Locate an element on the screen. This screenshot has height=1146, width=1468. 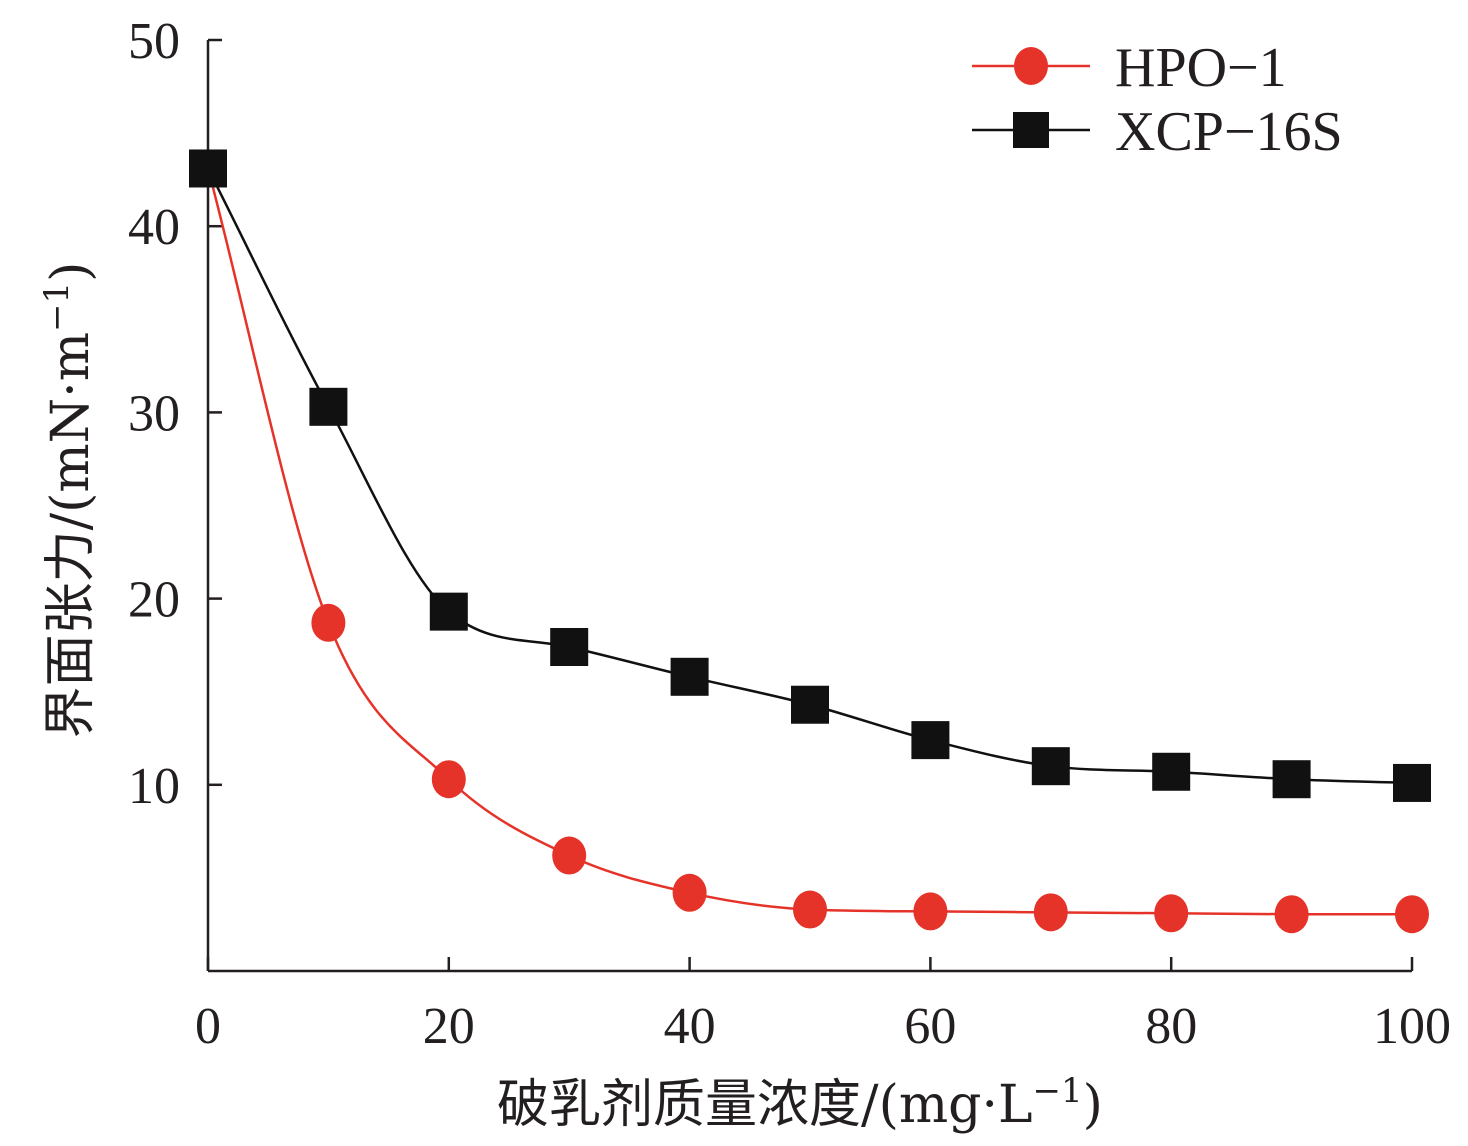
x-axis-title: 破乳剂质量浓度/(mg·L−1) is located at coordinates (800, 1103).